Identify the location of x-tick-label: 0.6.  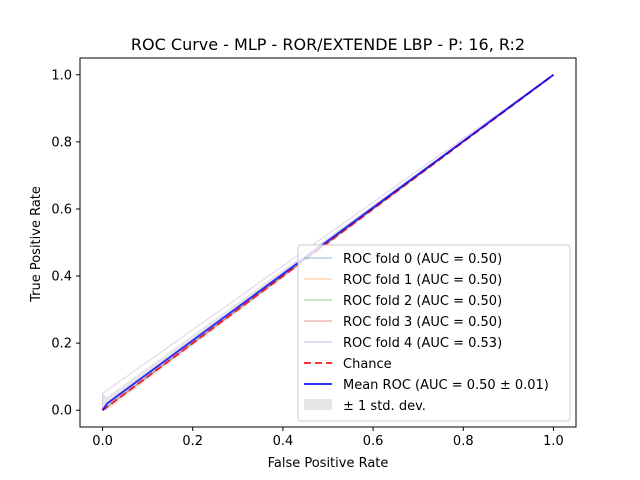
(373, 441).